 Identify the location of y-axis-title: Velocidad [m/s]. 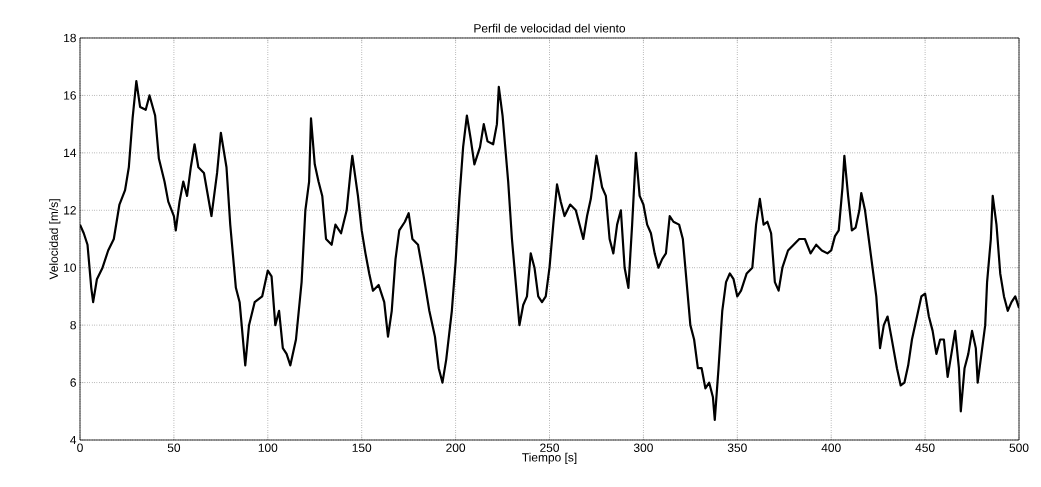
(55, 239).